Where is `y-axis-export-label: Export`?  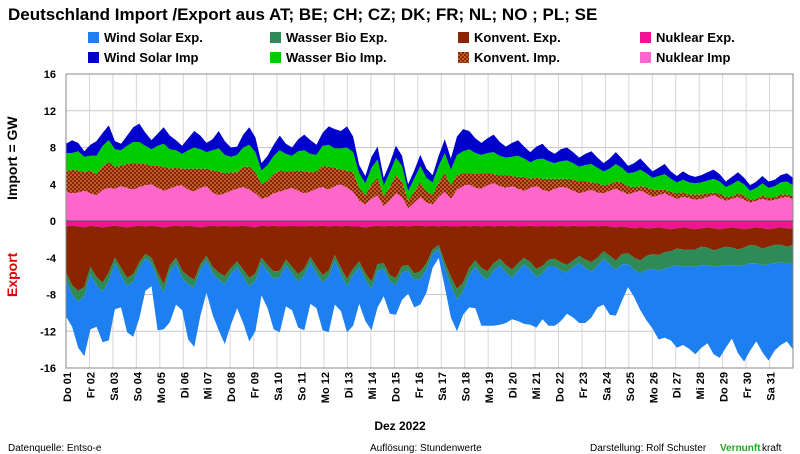 y-axis-export-label: Export is located at coordinates (12, 274).